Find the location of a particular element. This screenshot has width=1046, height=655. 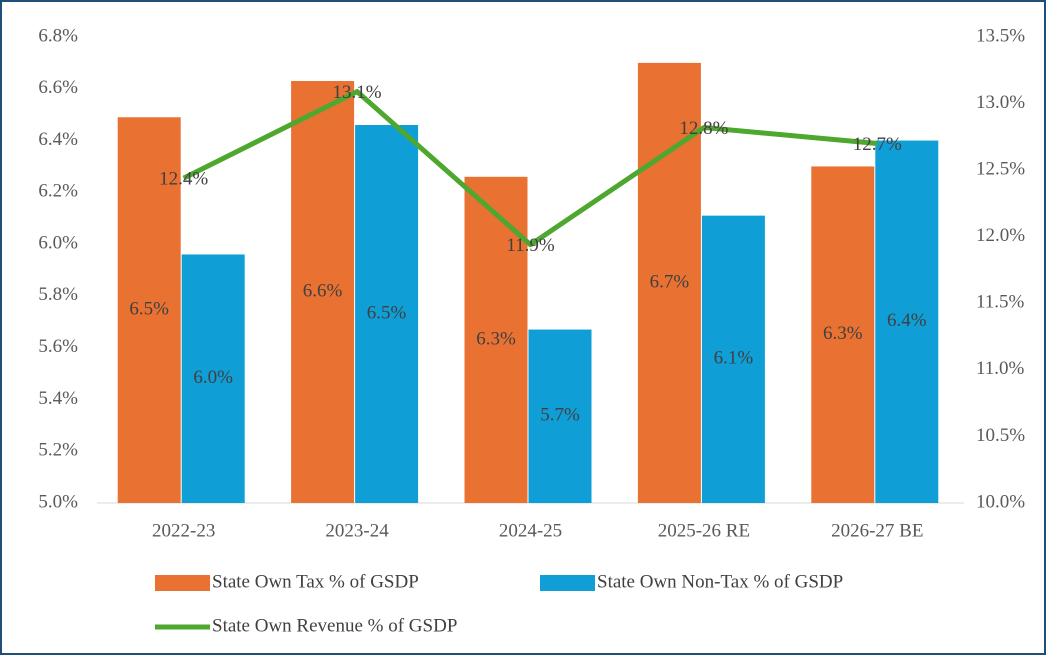

y-tick-label: 5.6% is located at coordinates (58, 346).